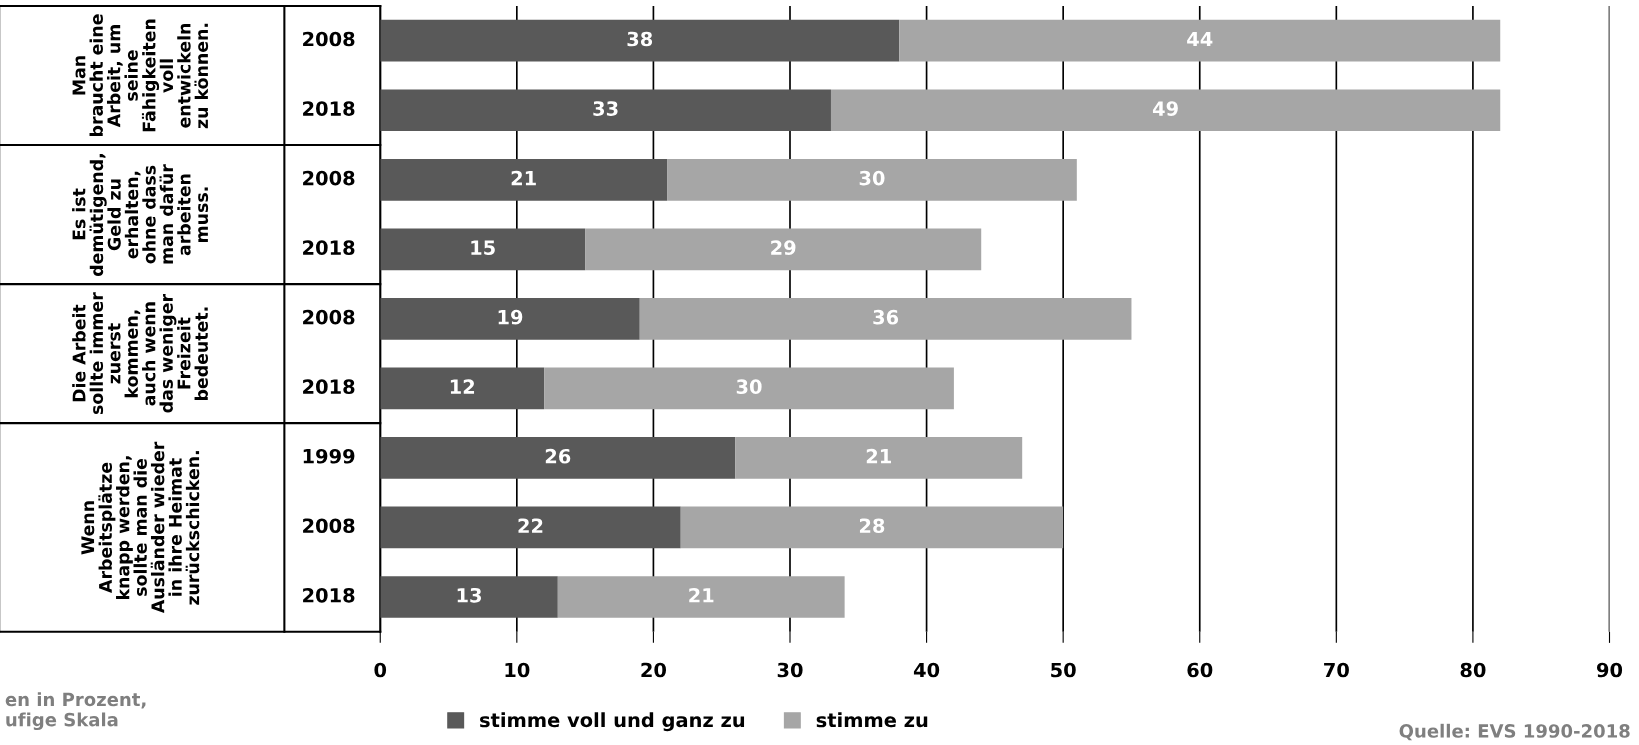  I want to click on data-label: 49, so click(1165, 108).